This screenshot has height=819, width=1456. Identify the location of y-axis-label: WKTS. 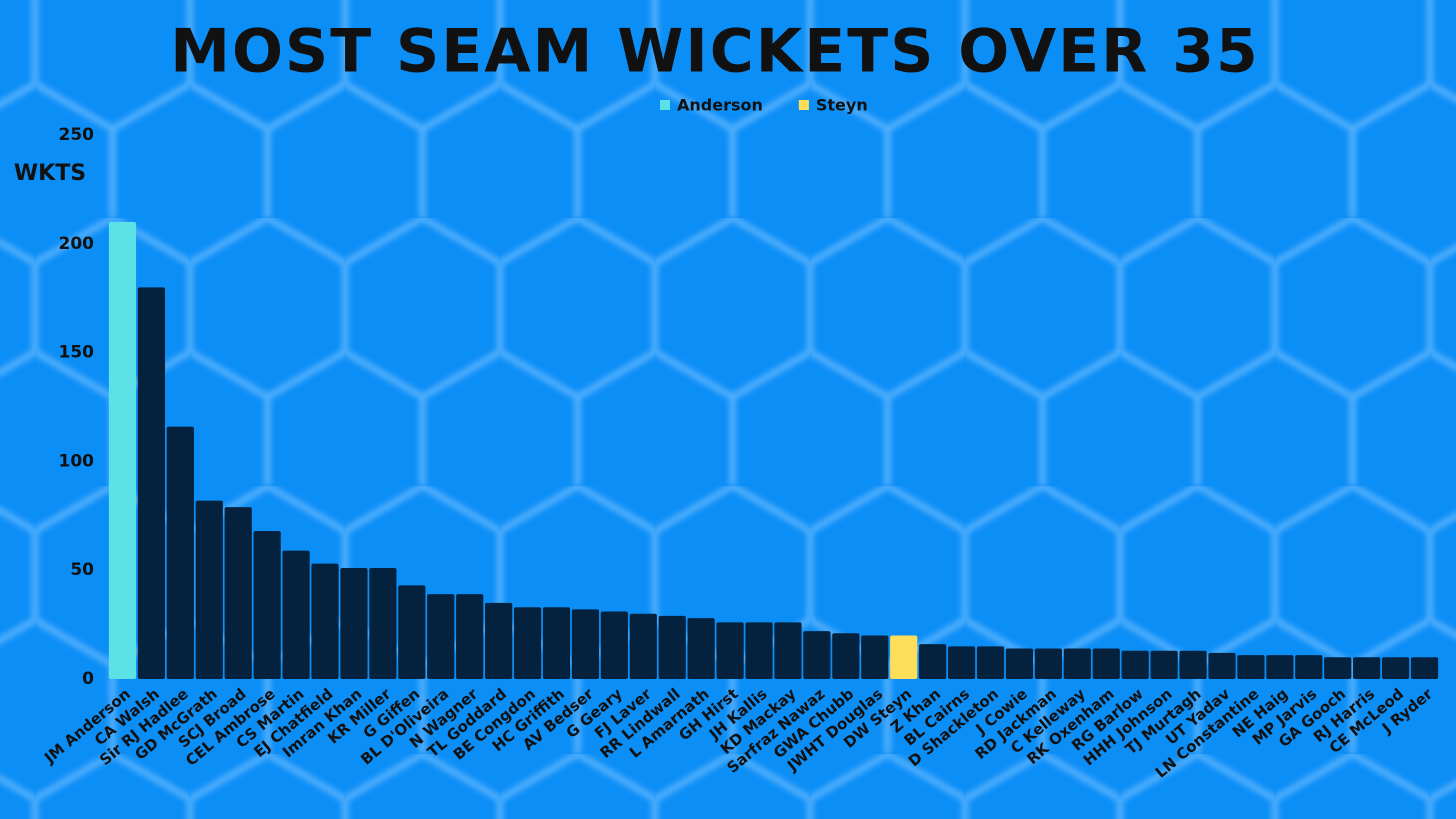
(50, 173).